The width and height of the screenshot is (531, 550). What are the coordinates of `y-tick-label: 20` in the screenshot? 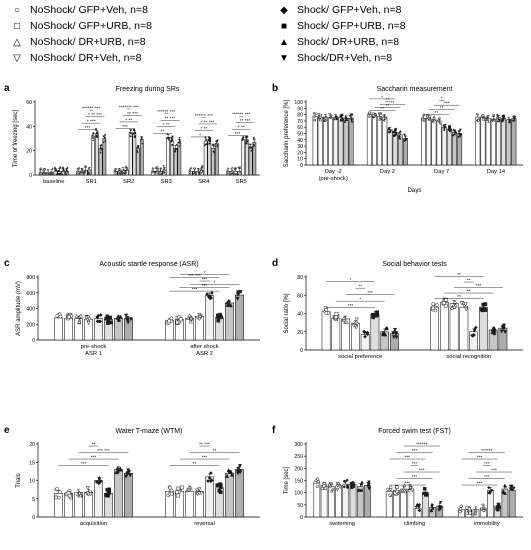 It's located at (300, 153).